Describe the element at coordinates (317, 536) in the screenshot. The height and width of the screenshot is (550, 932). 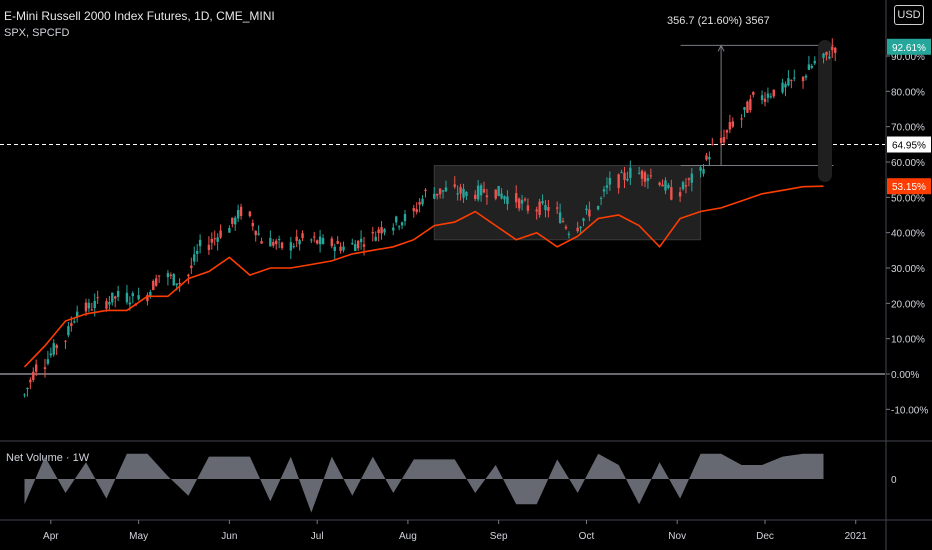
I see `x-tick-label: Jul` at that location.